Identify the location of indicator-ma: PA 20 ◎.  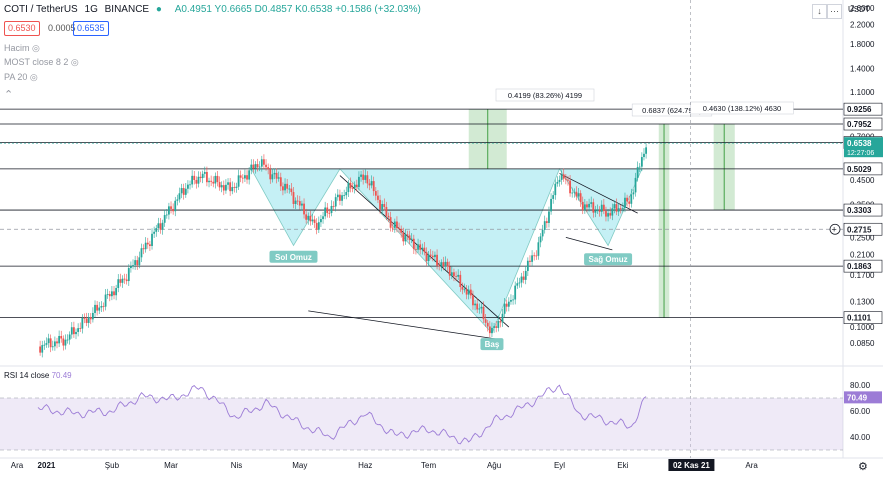
(21, 77).